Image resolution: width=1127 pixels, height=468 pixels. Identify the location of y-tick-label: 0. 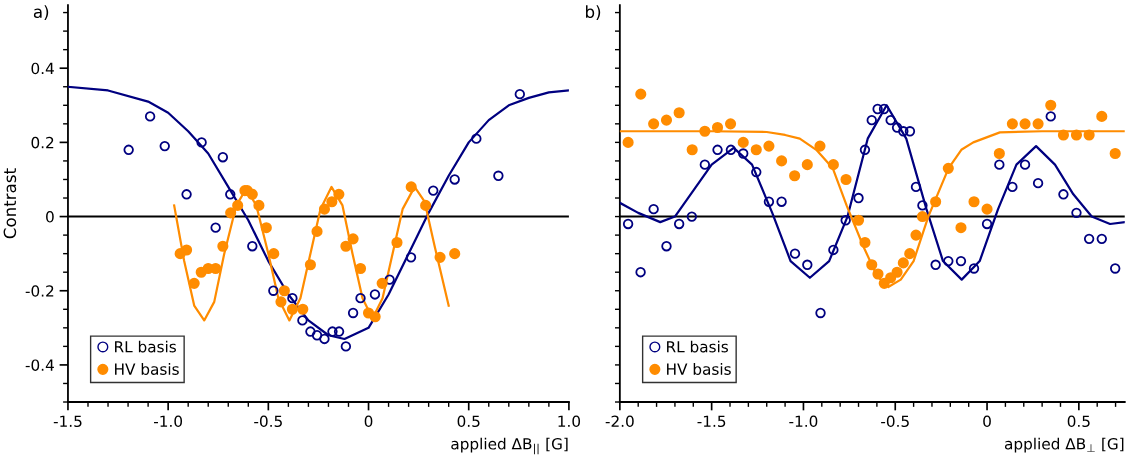
(50, 217).